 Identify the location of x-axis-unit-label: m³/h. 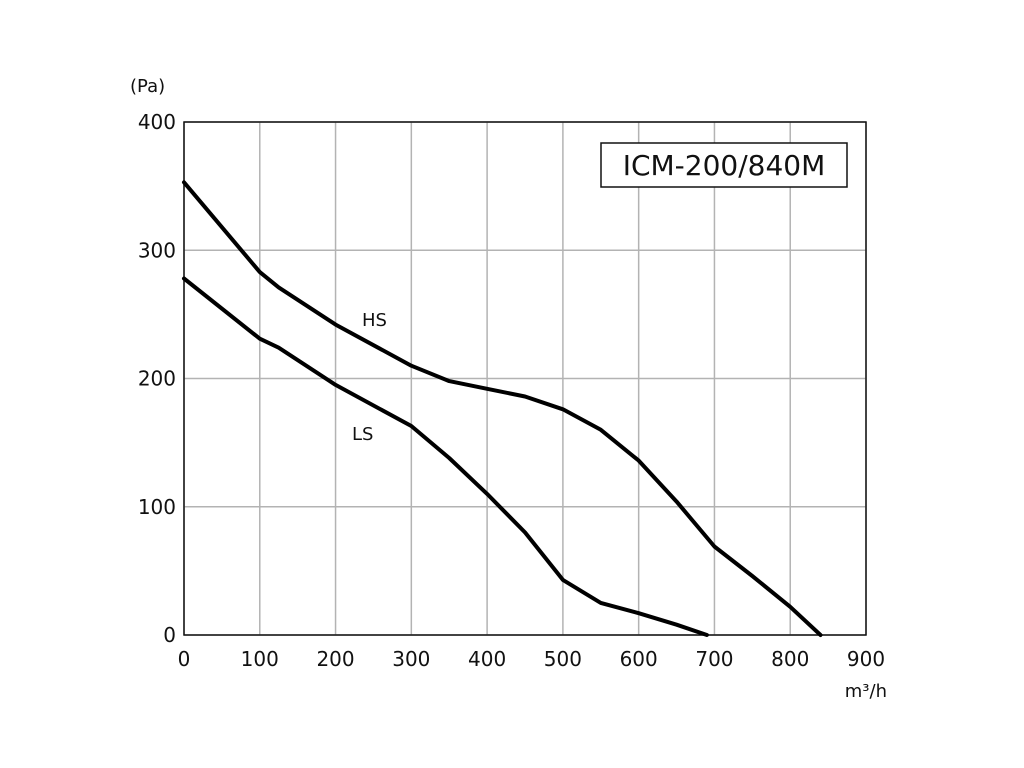
(866, 691).